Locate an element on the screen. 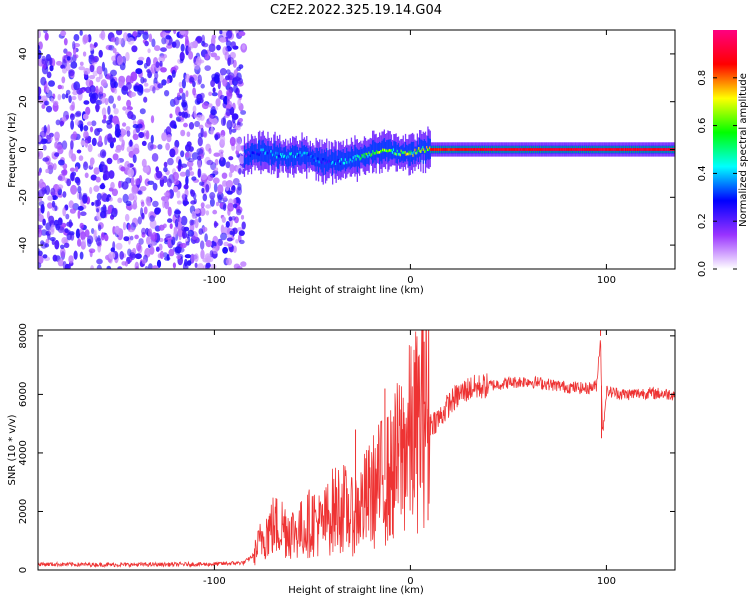  snr-x-tick-label: 0 is located at coordinates (410, 581).